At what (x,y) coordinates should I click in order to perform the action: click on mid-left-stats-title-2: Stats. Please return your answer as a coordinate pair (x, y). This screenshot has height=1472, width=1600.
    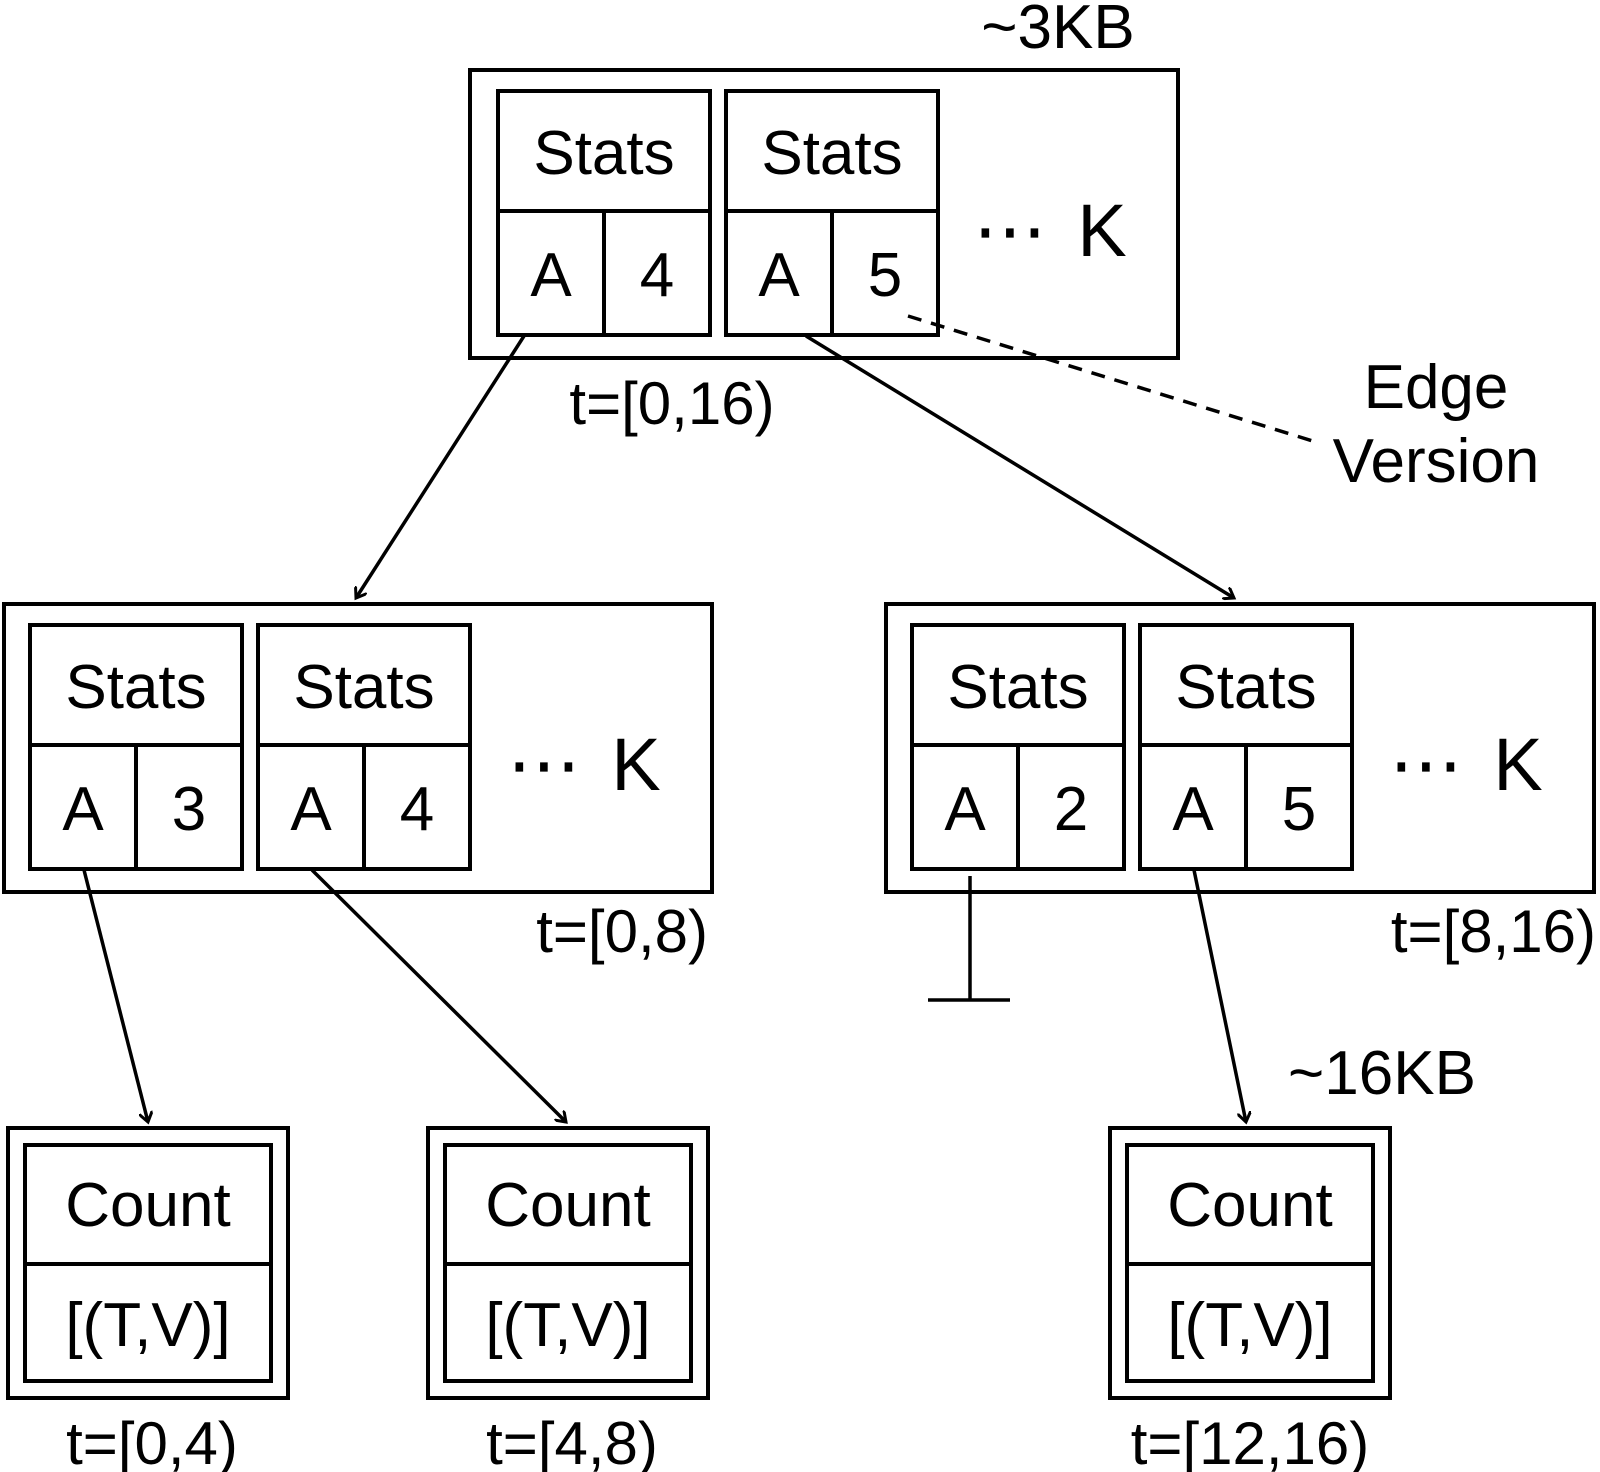
    Looking at the image, I should click on (363, 687).